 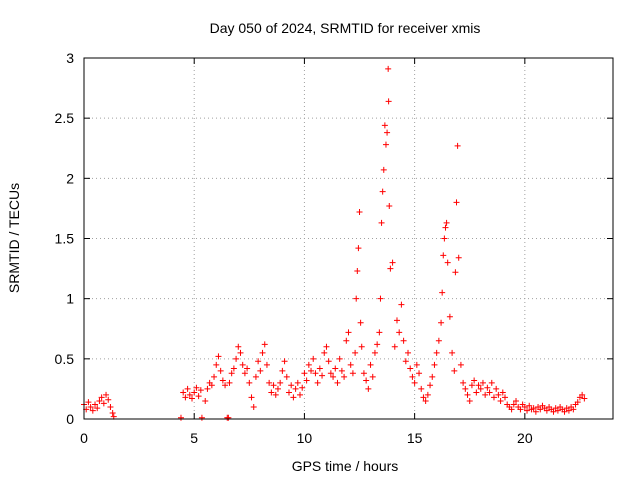 I want to click on x-tick-label: 10, so click(x=305, y=438).